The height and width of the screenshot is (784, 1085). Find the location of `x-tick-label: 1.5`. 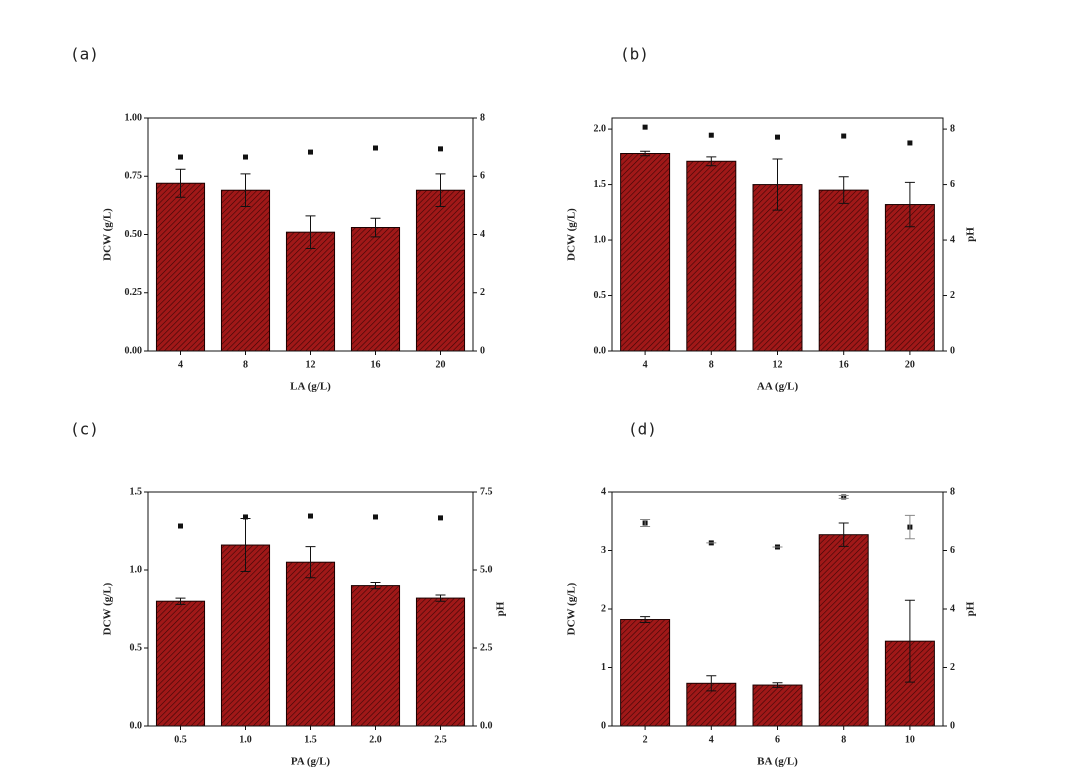

x-tick-label: 1.5 is located at coordinates (310, 739).